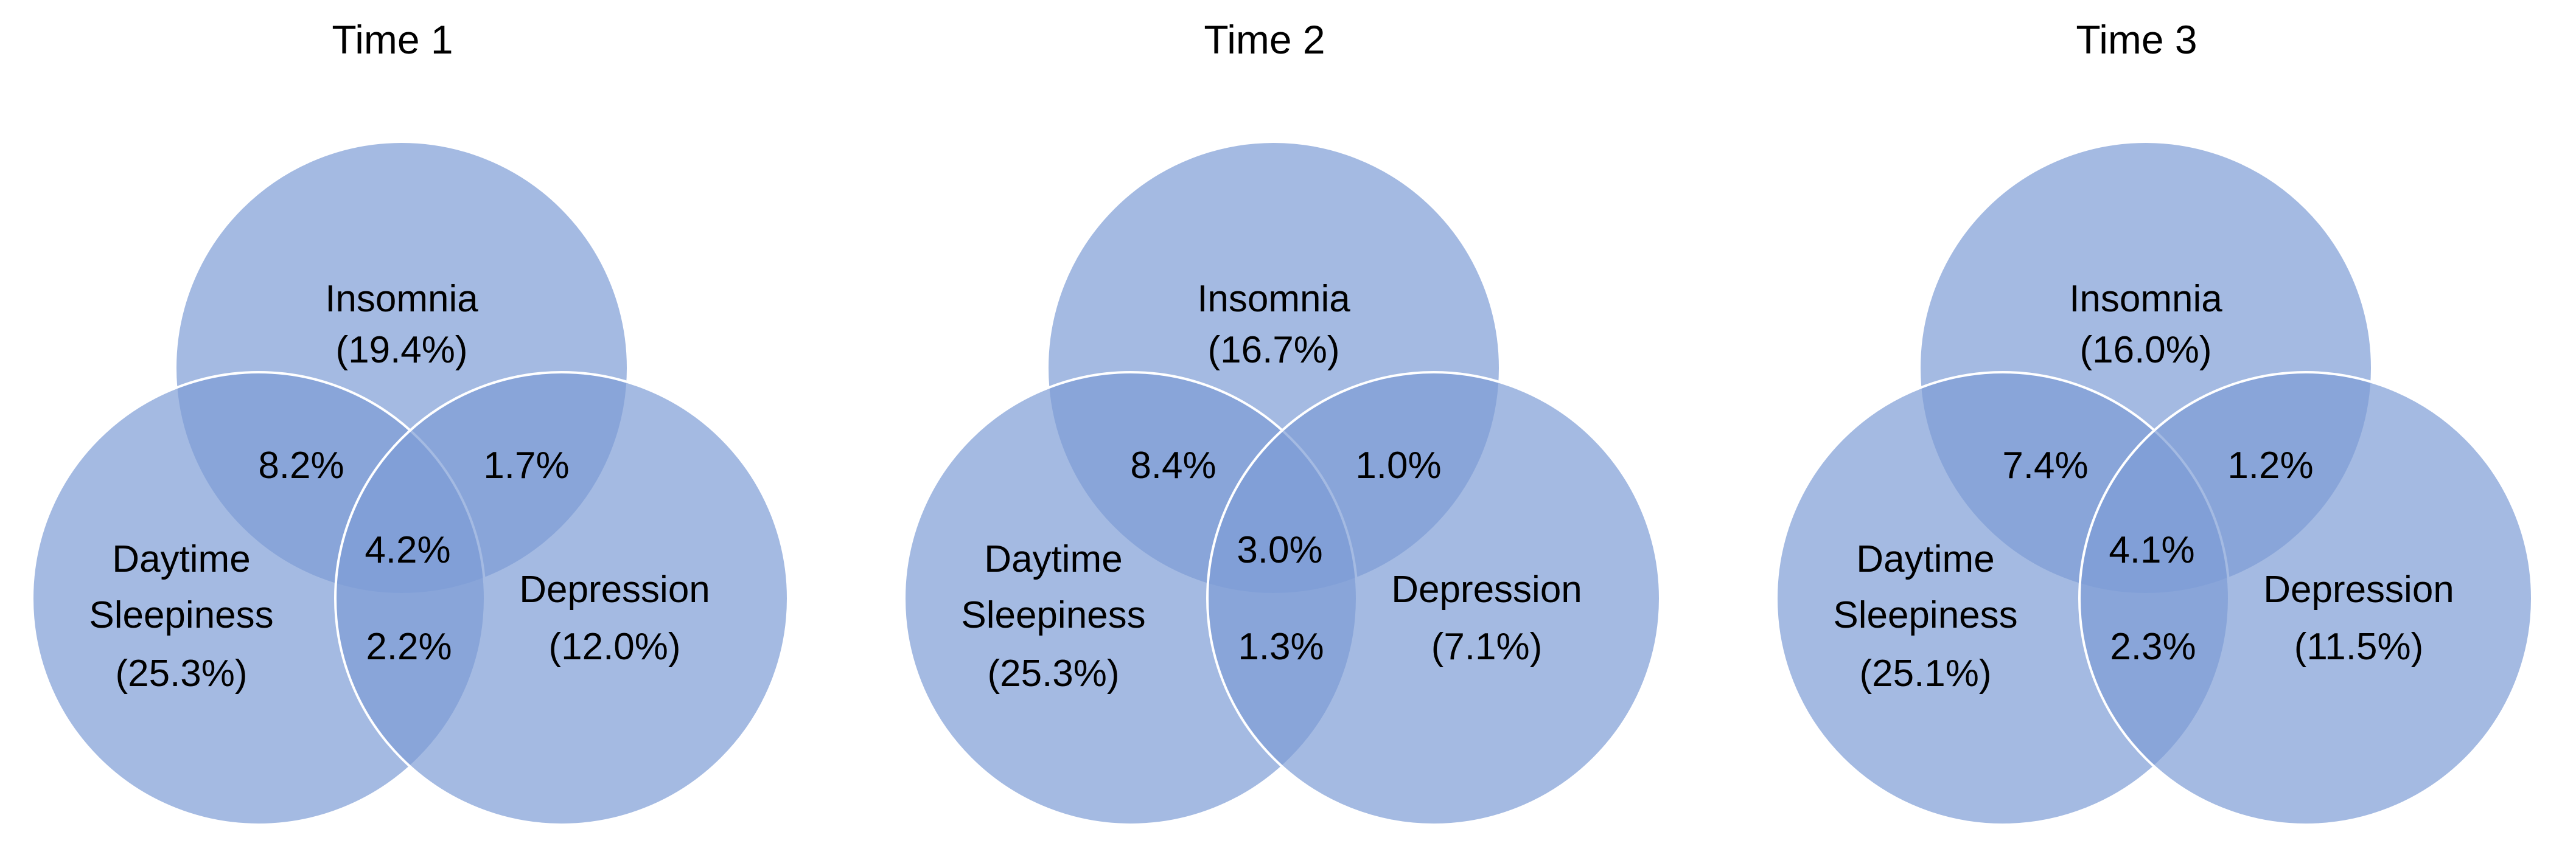  What do you see at coordinates (1264, 39) in the screenshot?
I see `panel-title: Time 2` at bounding box center [1264, 39].